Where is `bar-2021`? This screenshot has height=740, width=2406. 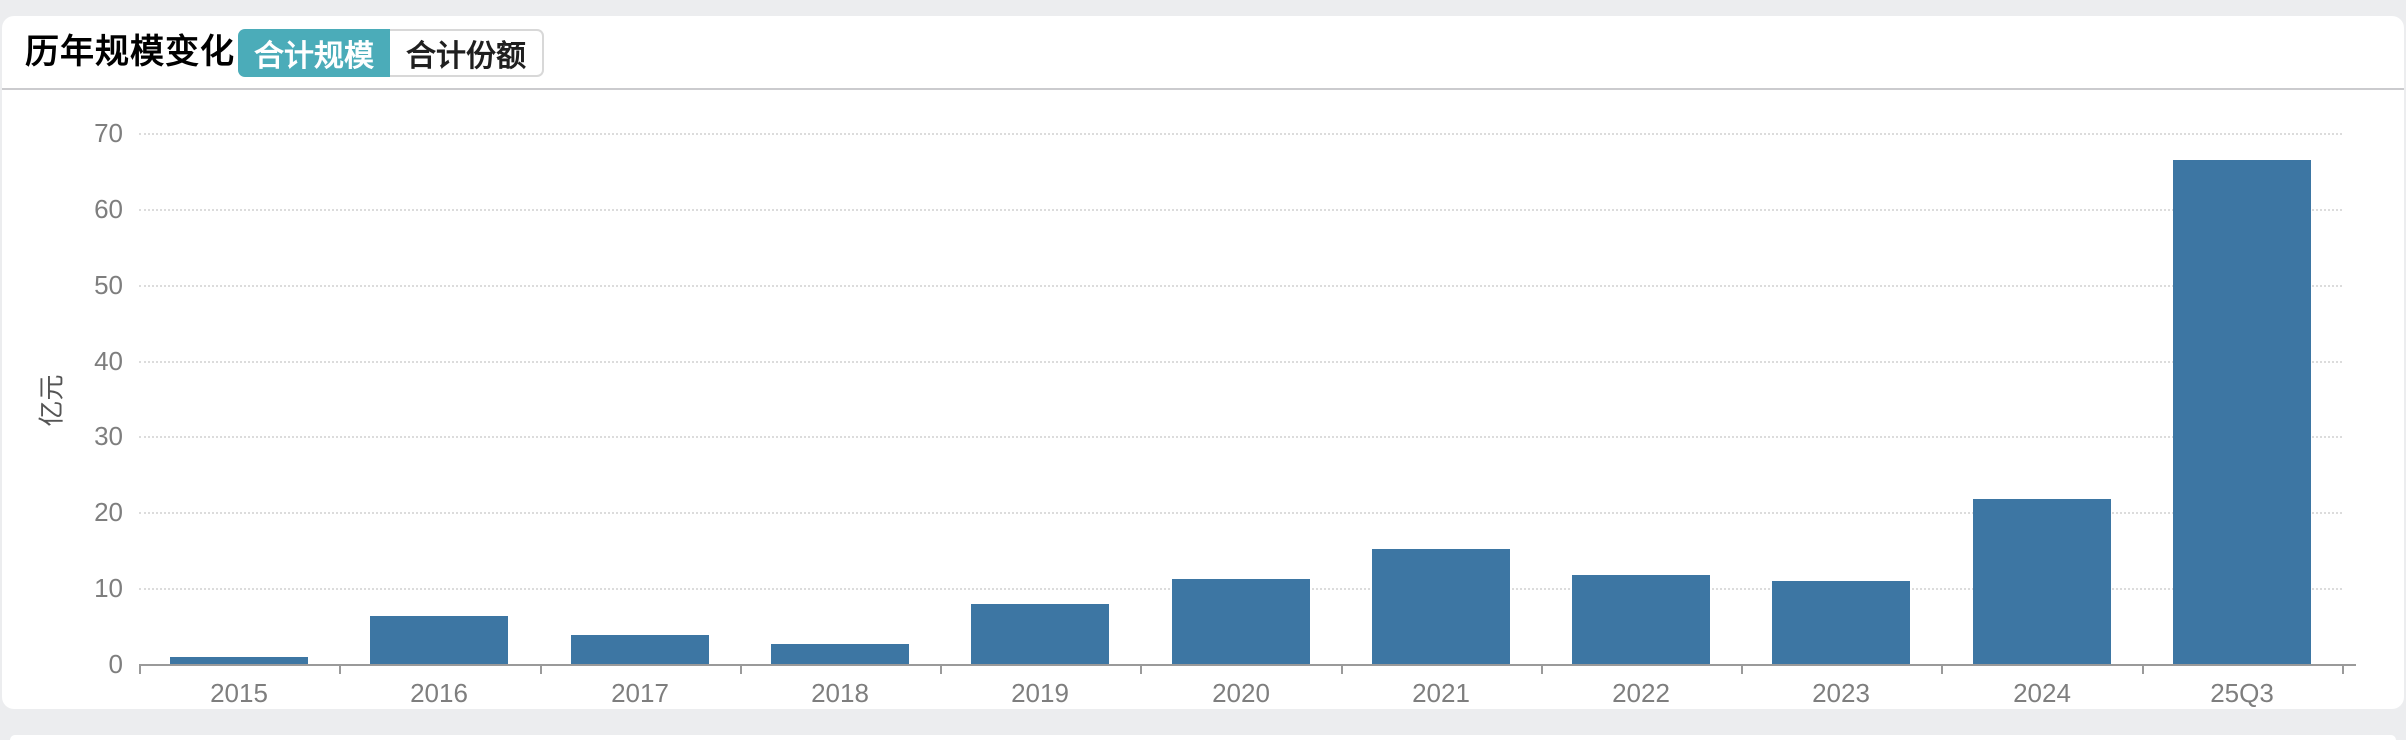
bar-2021 is located at coordinates (1441, 606).